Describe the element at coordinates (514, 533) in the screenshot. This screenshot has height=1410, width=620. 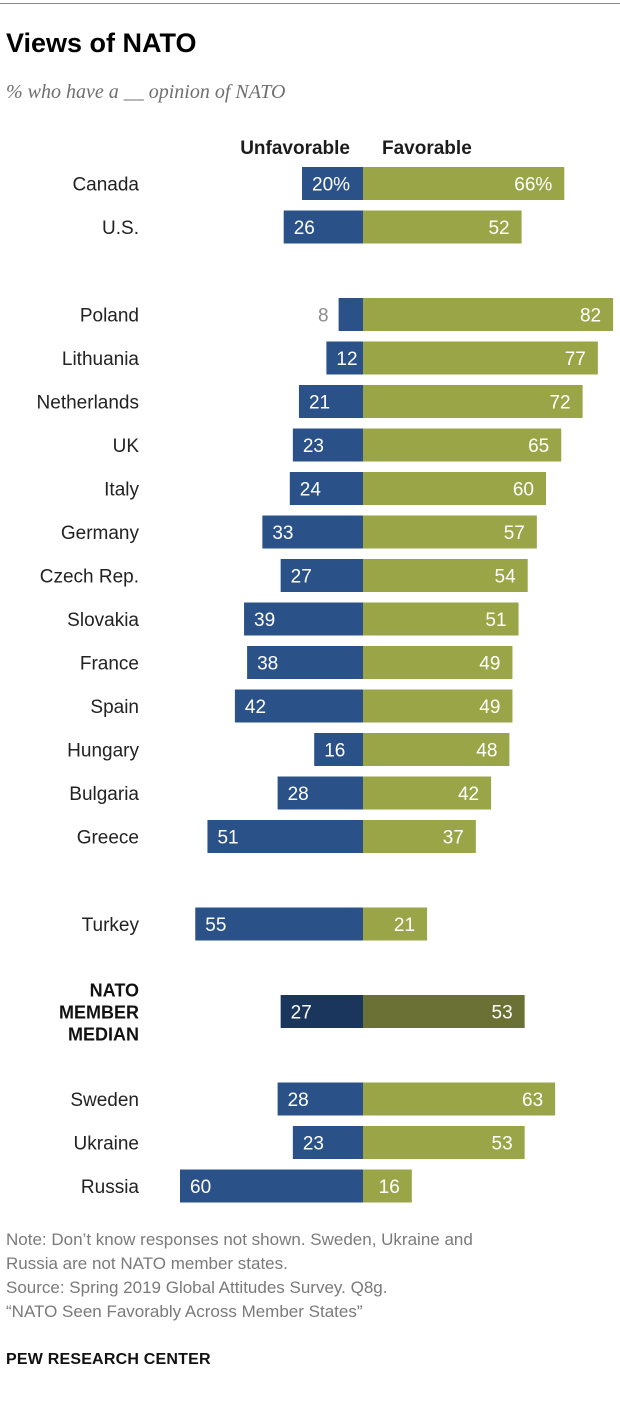
I see `favorable-value-label: 57` at that location.